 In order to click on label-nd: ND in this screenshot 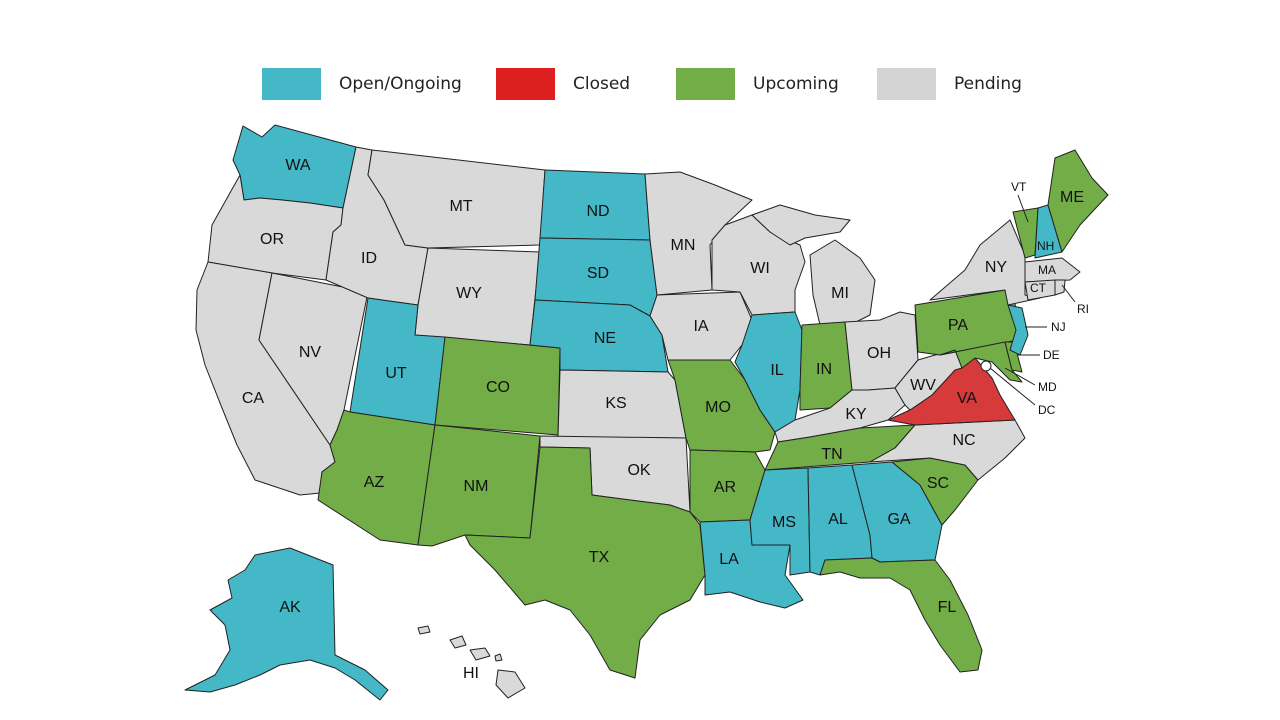, I will do `click(597, 211)`.